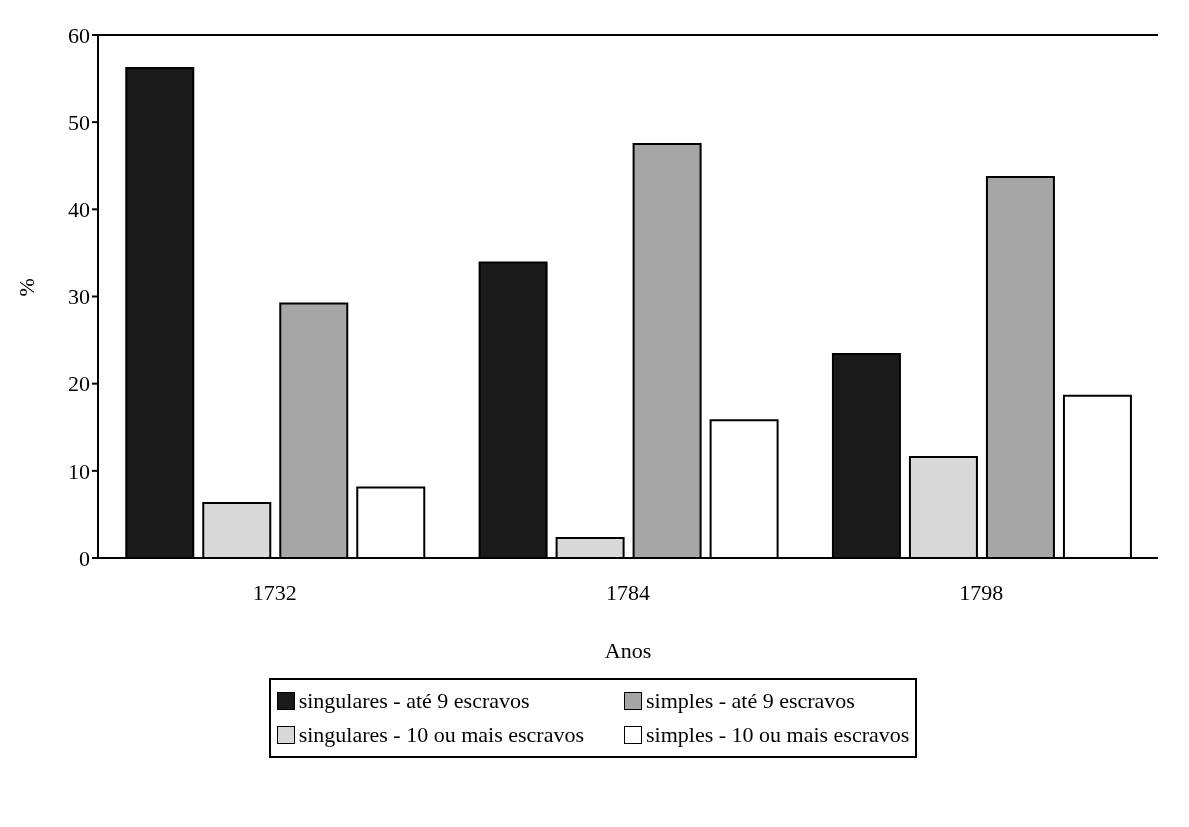  What do you see at coordinates (981, 592) in the screenshot?
I see `x-tick-label: 1798` at bounding box center [981, 592].